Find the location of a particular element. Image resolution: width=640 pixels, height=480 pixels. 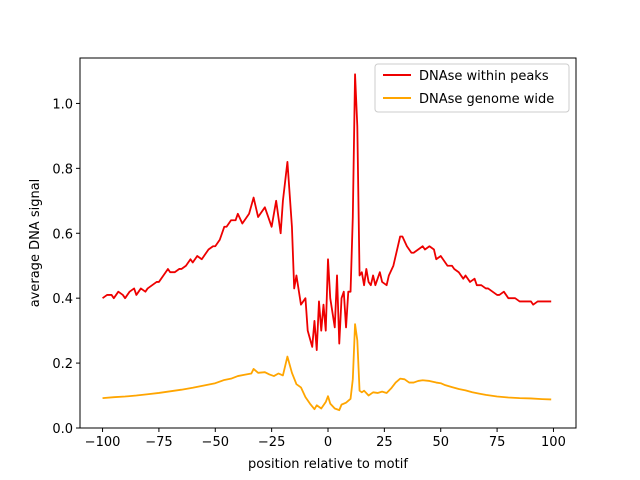

x-tick-label: −50 is located at coordinates (215, 442).